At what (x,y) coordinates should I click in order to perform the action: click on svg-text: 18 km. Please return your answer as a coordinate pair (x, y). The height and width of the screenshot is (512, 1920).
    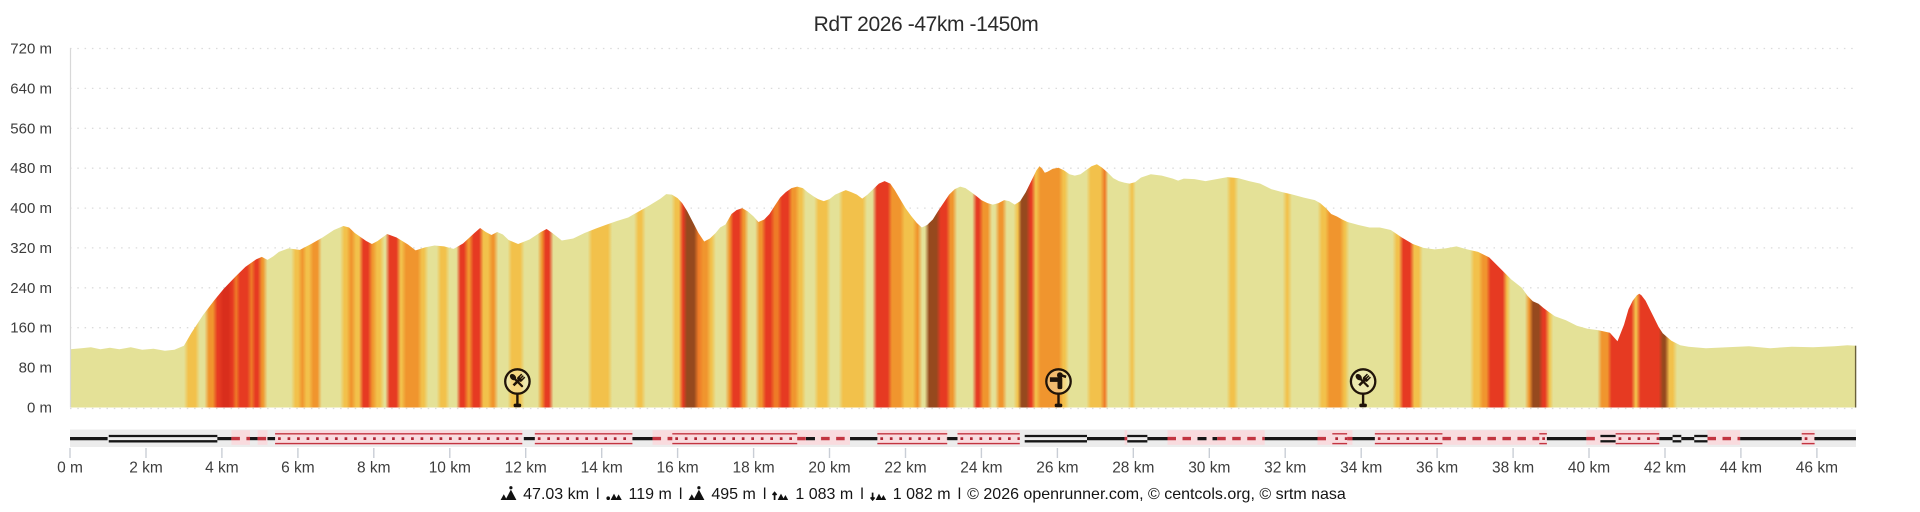
    Looking at the image, I should click on (753, 468).